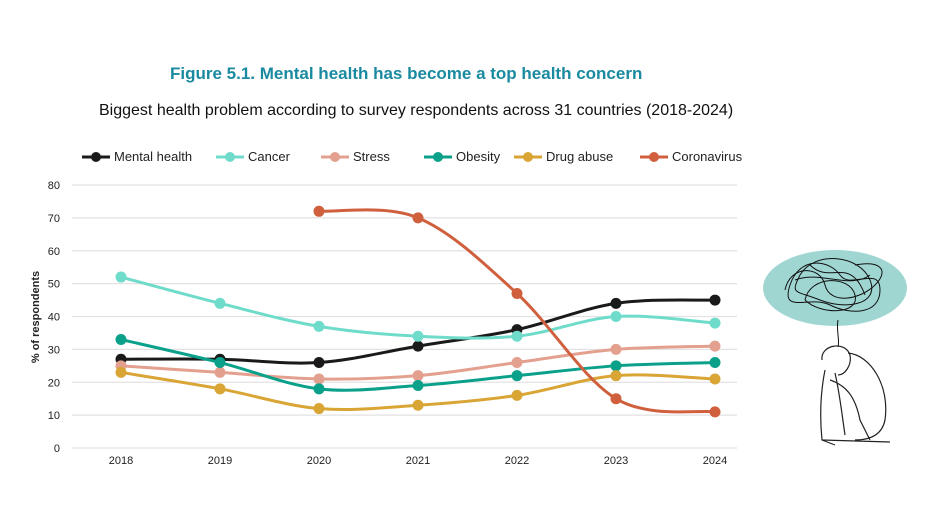 This screenshot has height=531, width=940. What do you see at coordinates (57, 449) in the screenshot?
I see `y-tick-label: 0` at bounding box center [57, 449].